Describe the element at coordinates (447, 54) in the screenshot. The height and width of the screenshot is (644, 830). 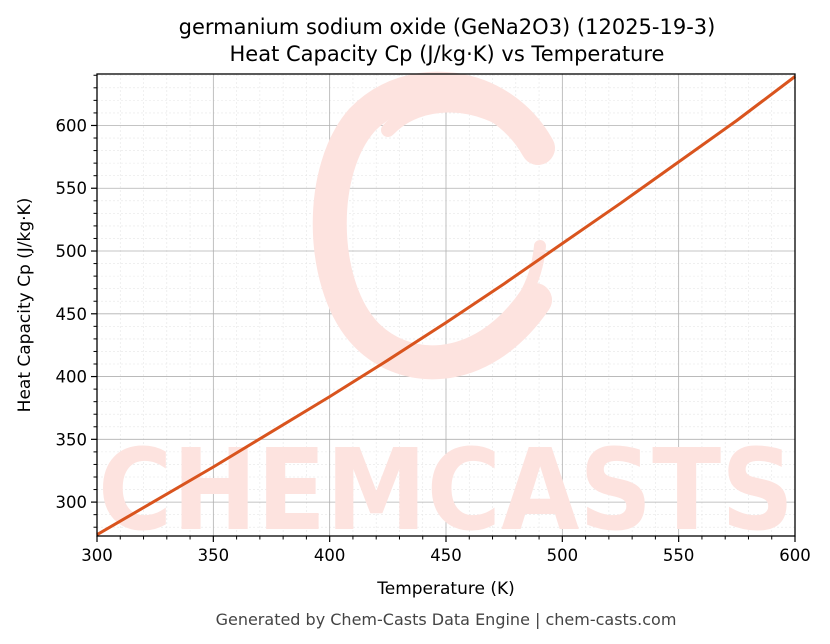
I see `chart-subtitle: Heat Capacity Cp (J/kg·K) vs Temperature` at that location.